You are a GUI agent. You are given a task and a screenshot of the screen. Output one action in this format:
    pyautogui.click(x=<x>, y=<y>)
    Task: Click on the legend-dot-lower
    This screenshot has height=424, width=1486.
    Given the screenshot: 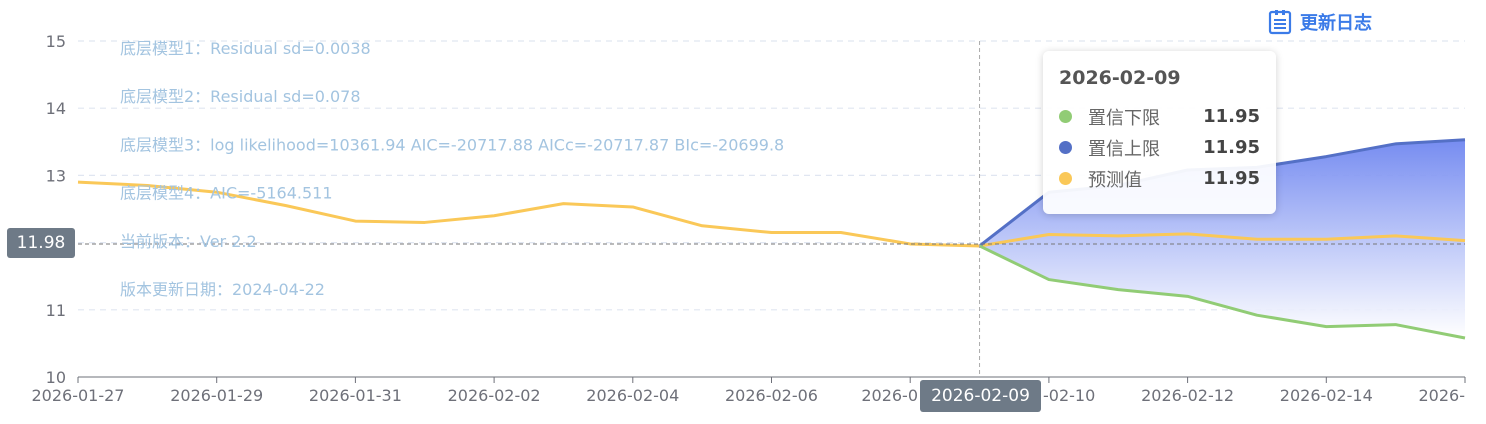 What is the action you would take?
    pyautogui.click(x=1065, y=116)
    